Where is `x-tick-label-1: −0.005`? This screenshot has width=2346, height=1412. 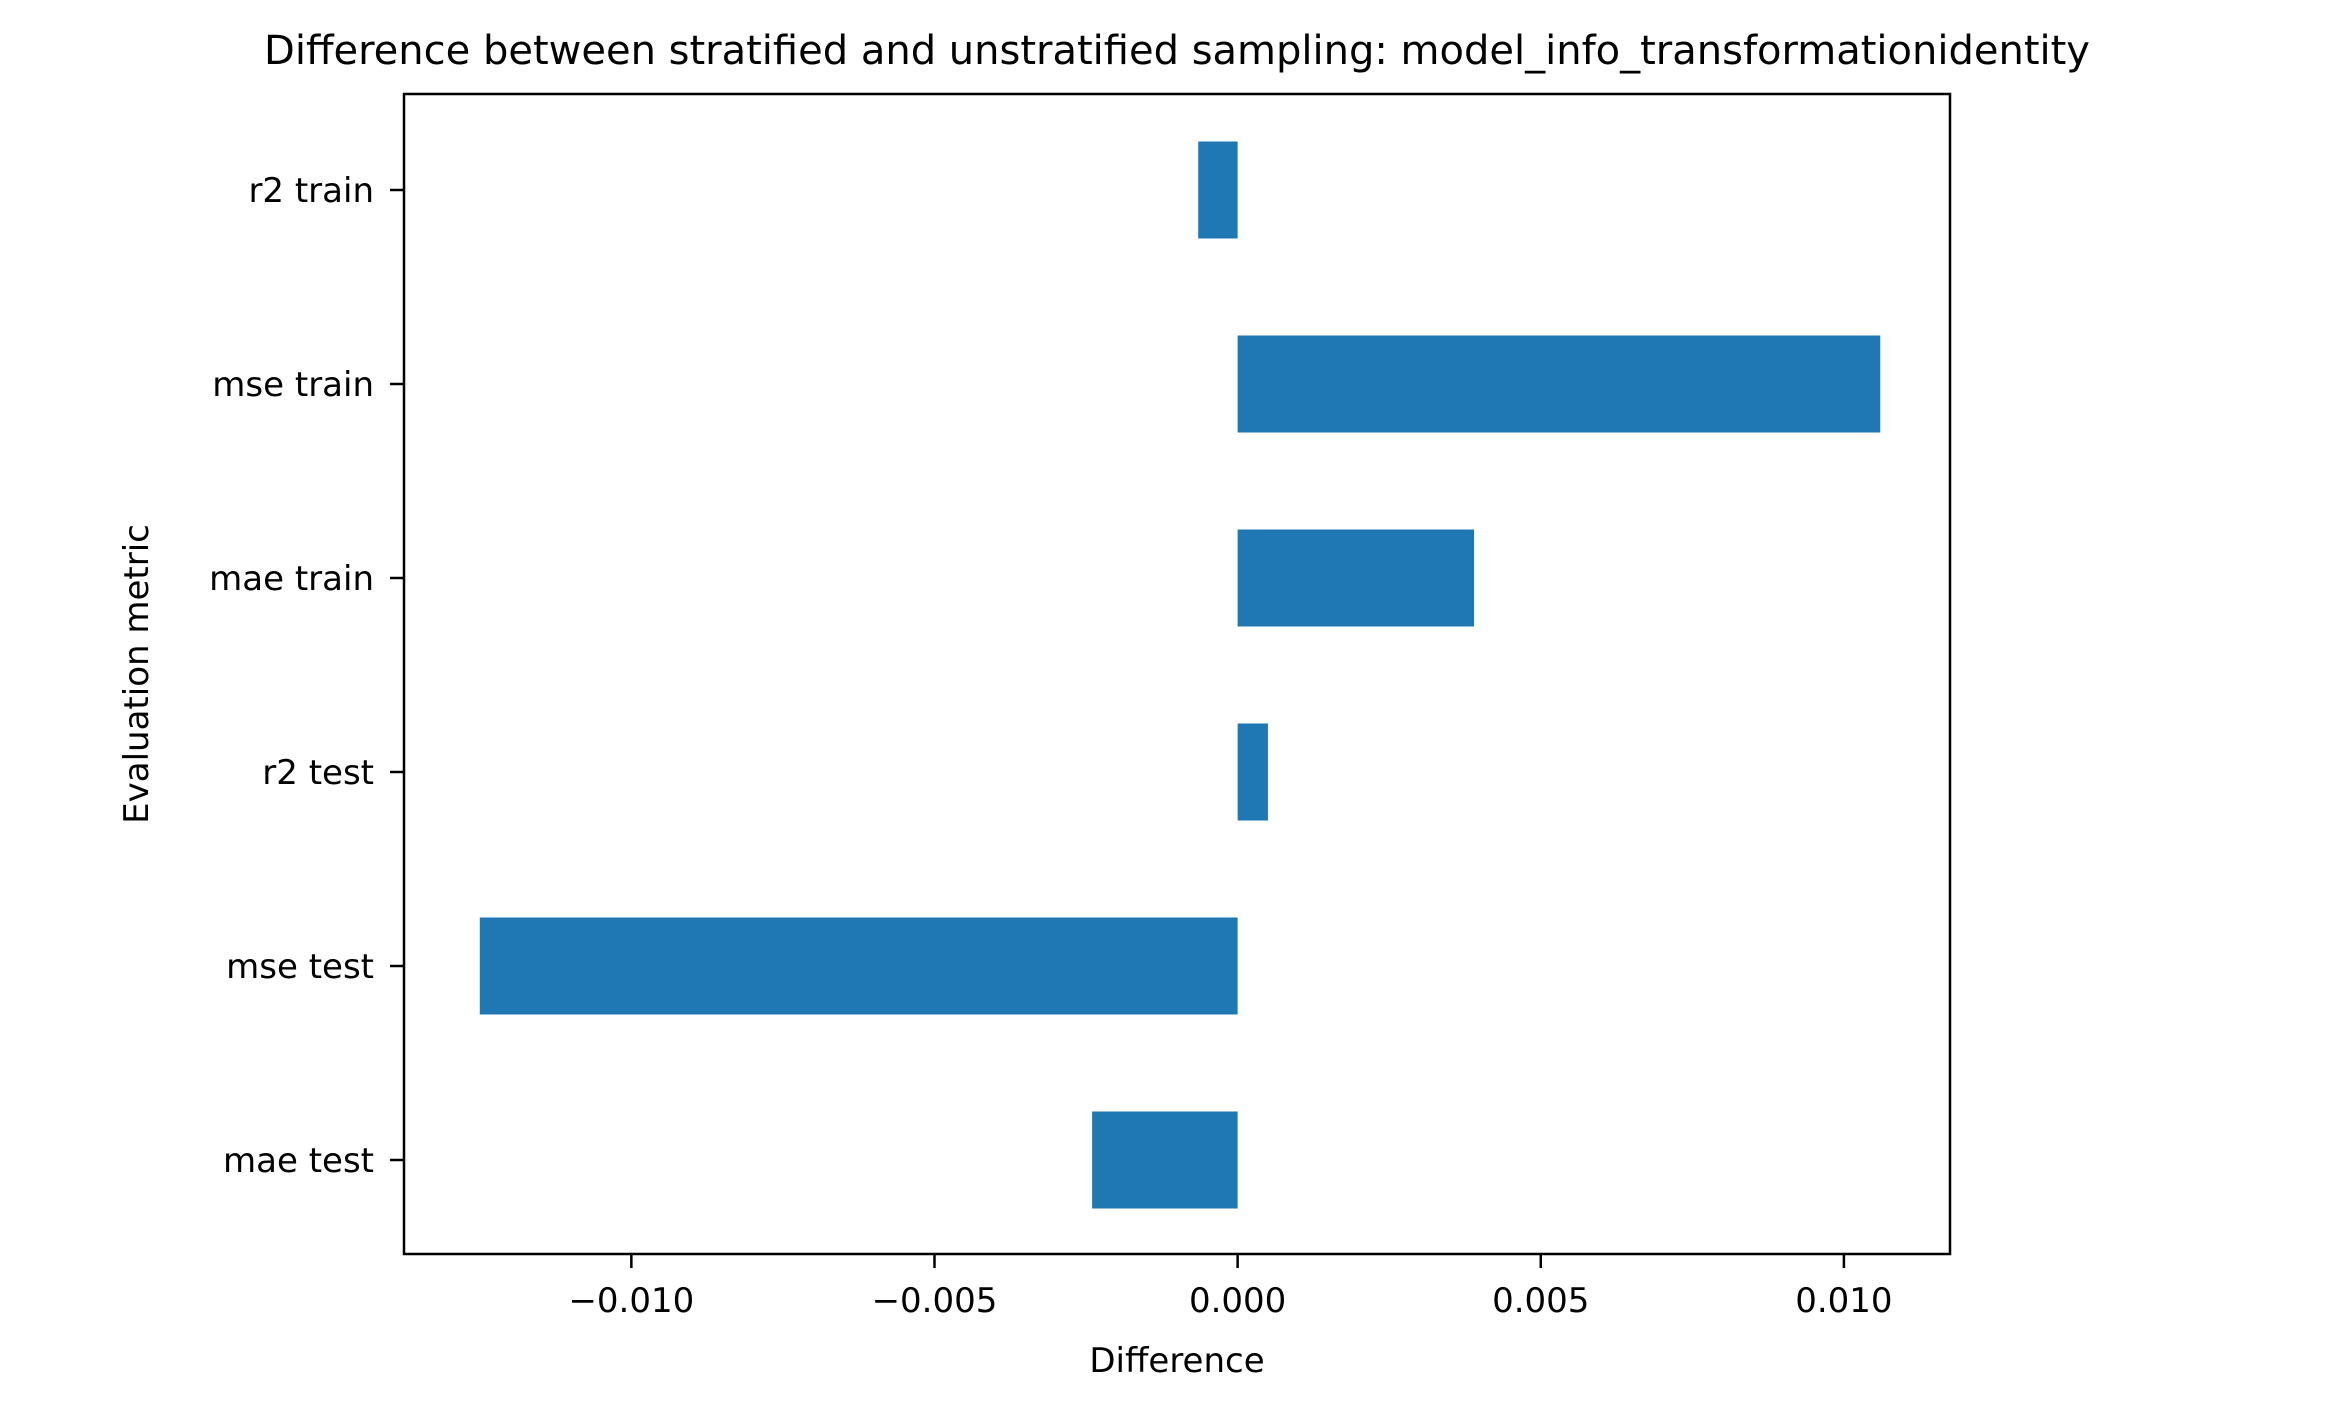
x-tick-label-1: −0.005 is located at coordinates (935, 1301).